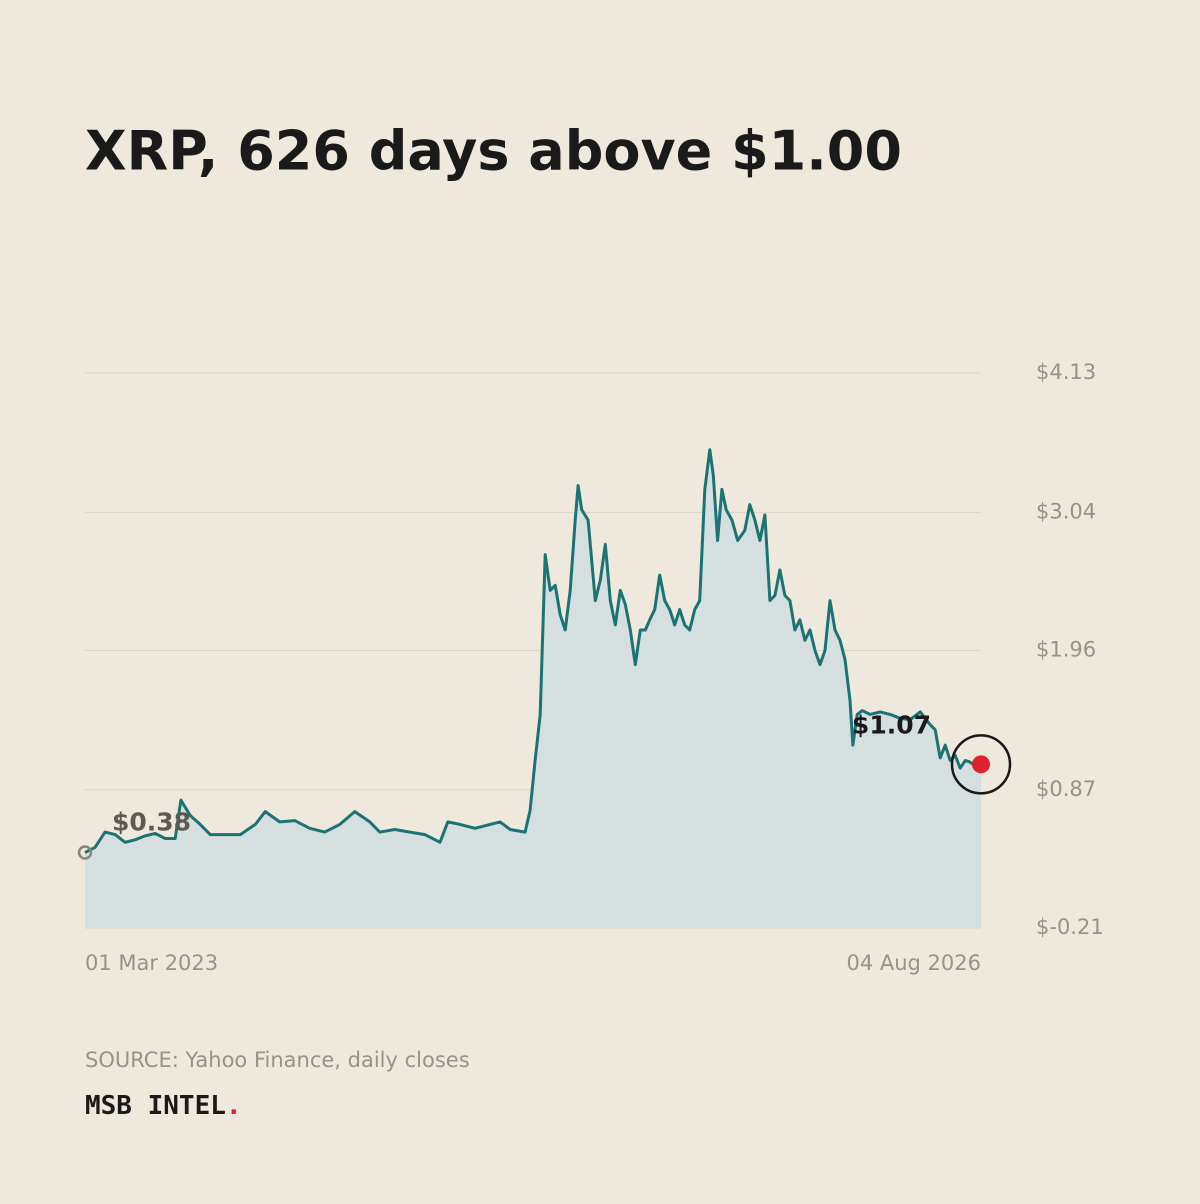 This screenshot has height=1204, width=1200. I want to click on end-marker, so click(981, 764).